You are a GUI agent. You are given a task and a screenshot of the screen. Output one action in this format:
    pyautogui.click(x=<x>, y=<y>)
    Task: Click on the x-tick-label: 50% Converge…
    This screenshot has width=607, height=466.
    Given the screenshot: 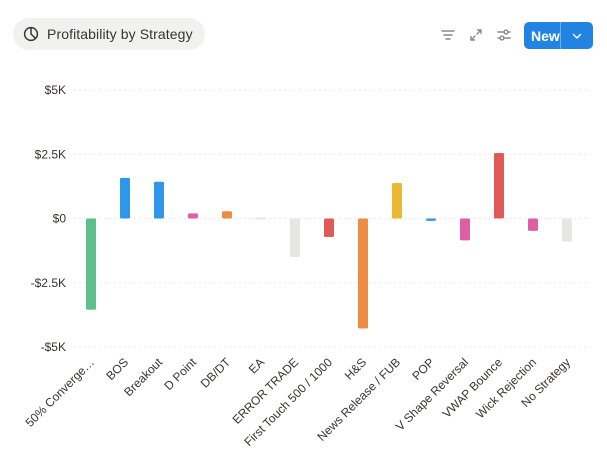 What is the action you would take?
    pyautogui.click(x=60, y=392)
    